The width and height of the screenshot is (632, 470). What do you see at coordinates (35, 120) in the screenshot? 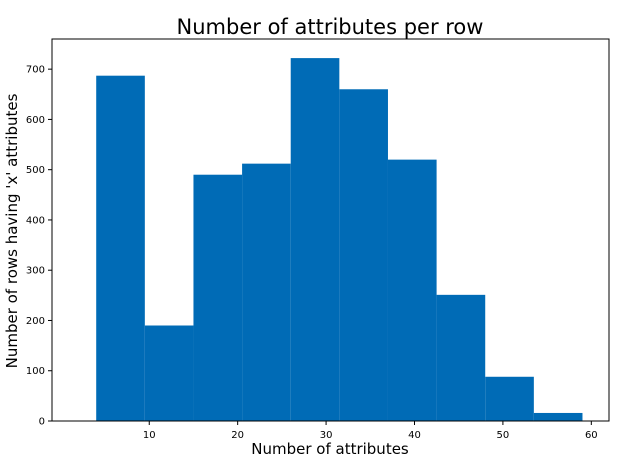
I see `y-tick-label: 600` at bounding box center [35, 120].